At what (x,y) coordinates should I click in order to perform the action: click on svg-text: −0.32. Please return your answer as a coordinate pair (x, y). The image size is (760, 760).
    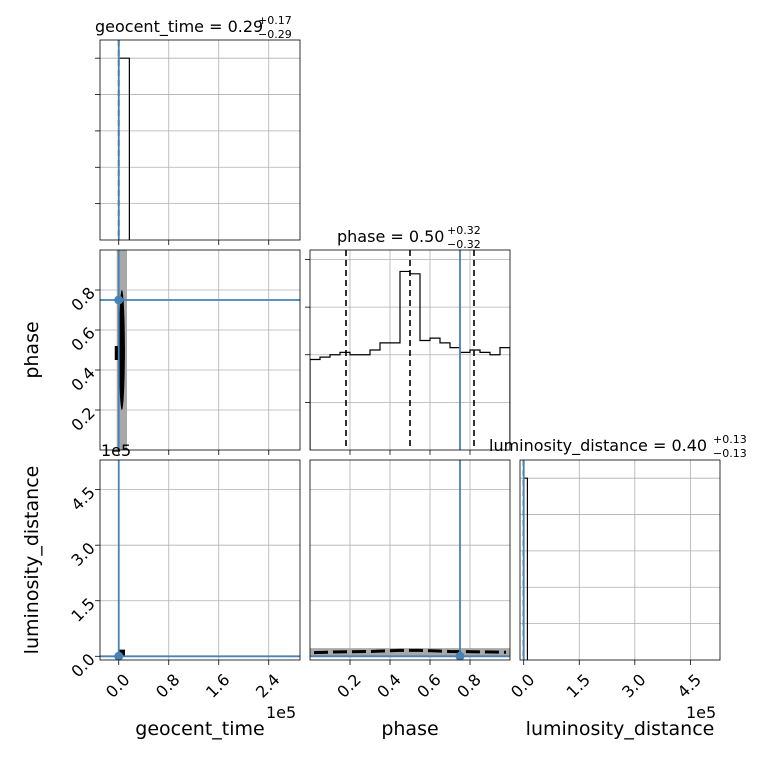
    Looking at the image, I should click on (464, 244).